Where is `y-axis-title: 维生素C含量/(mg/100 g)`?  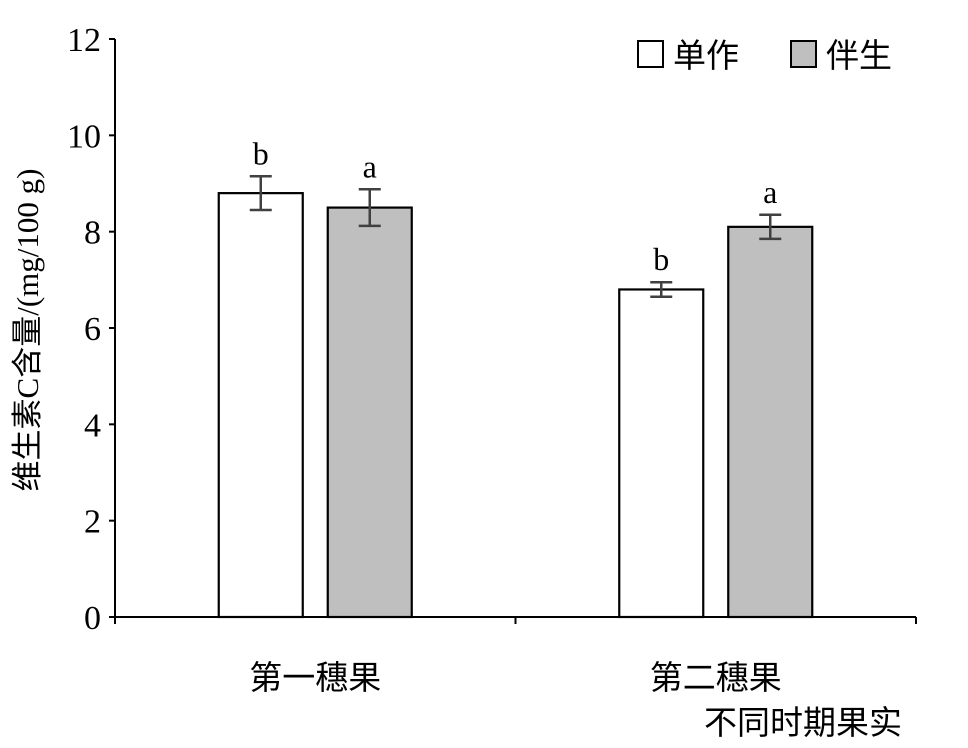
y-axis-title: 维生素C含量/(mg/100 g) is located at coordinates (27, 330).